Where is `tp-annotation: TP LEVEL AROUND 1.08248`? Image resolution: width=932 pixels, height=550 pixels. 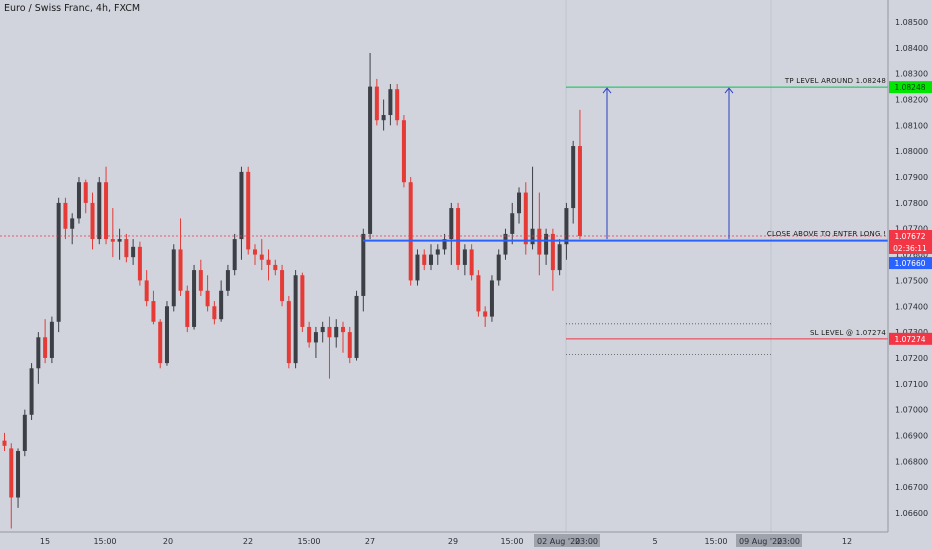 tp-annotation: TP LEVEL AROUND 1.08248 is located at coordinates (835, 81).